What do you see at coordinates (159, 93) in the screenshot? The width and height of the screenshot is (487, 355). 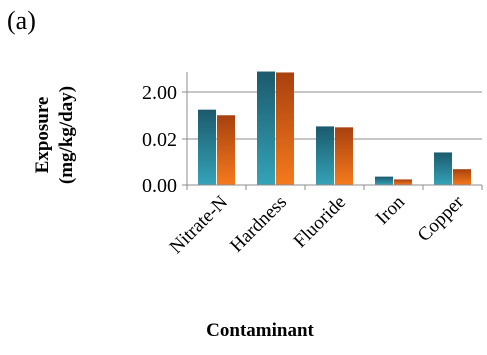 I see `y-tick-label: 2.00` at bounding box center [159, 93].